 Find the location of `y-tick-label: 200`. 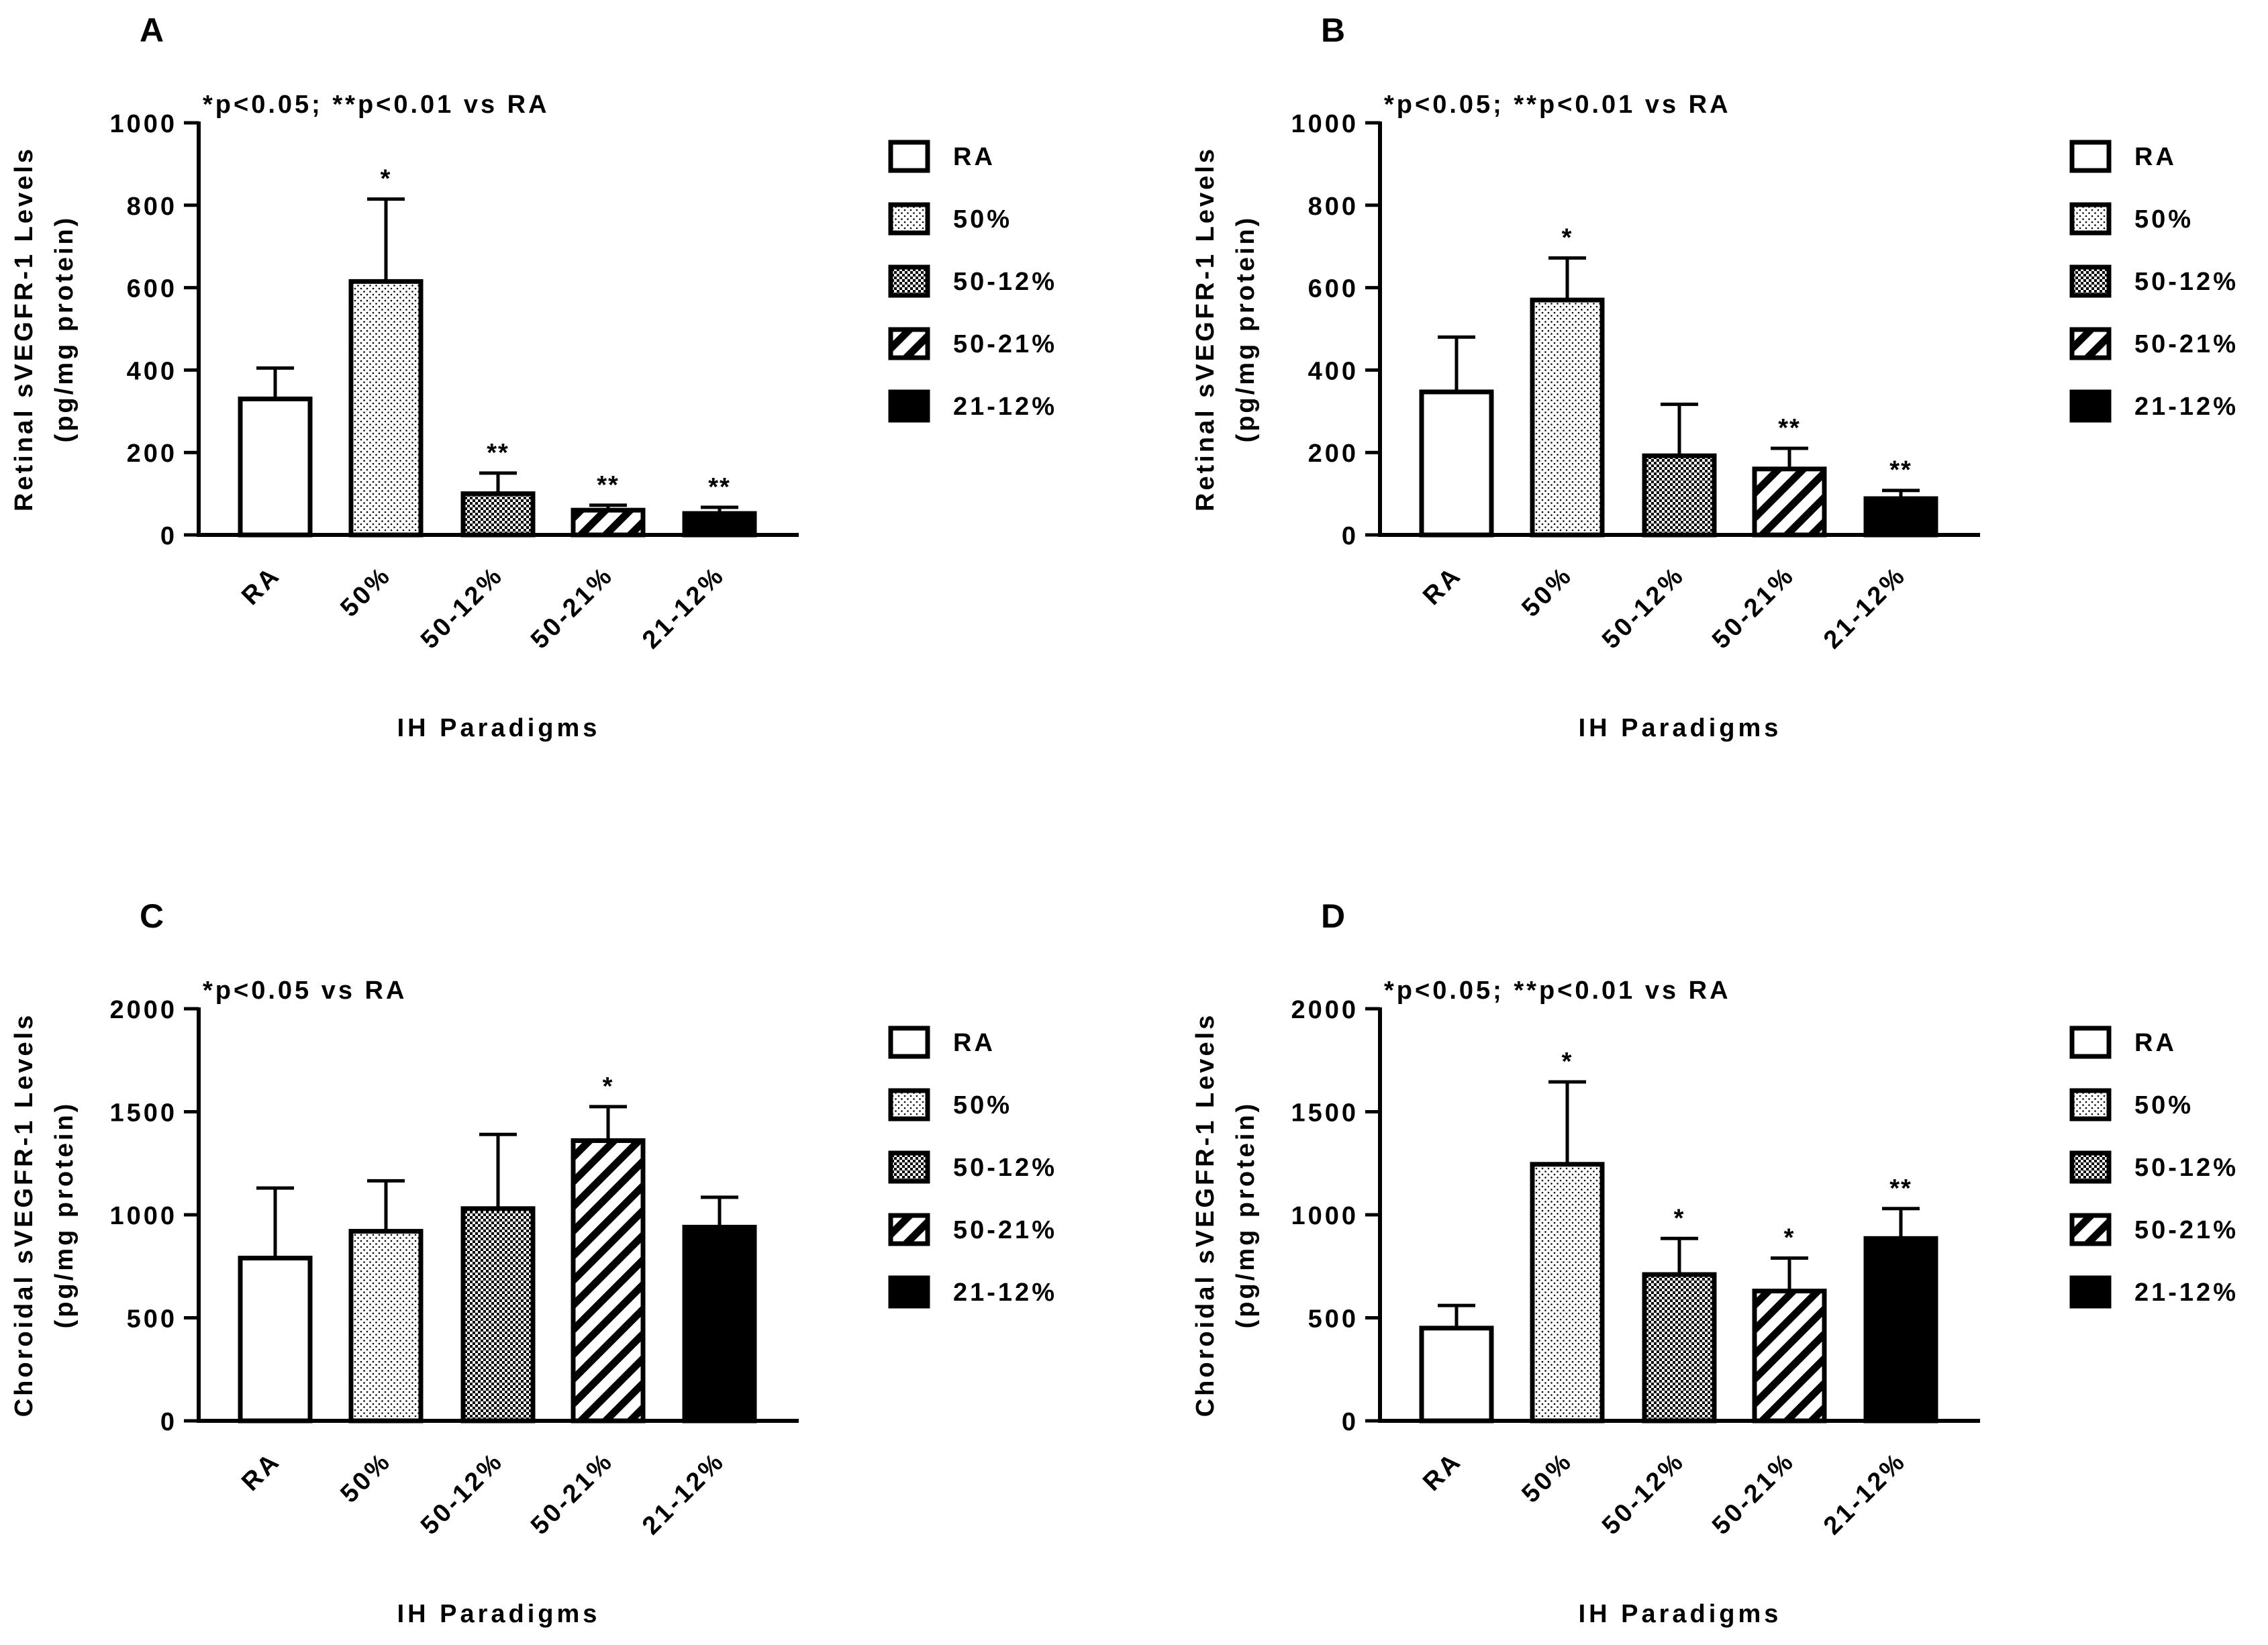

y-tick-label: 200 is located at coordinates (152, 454).